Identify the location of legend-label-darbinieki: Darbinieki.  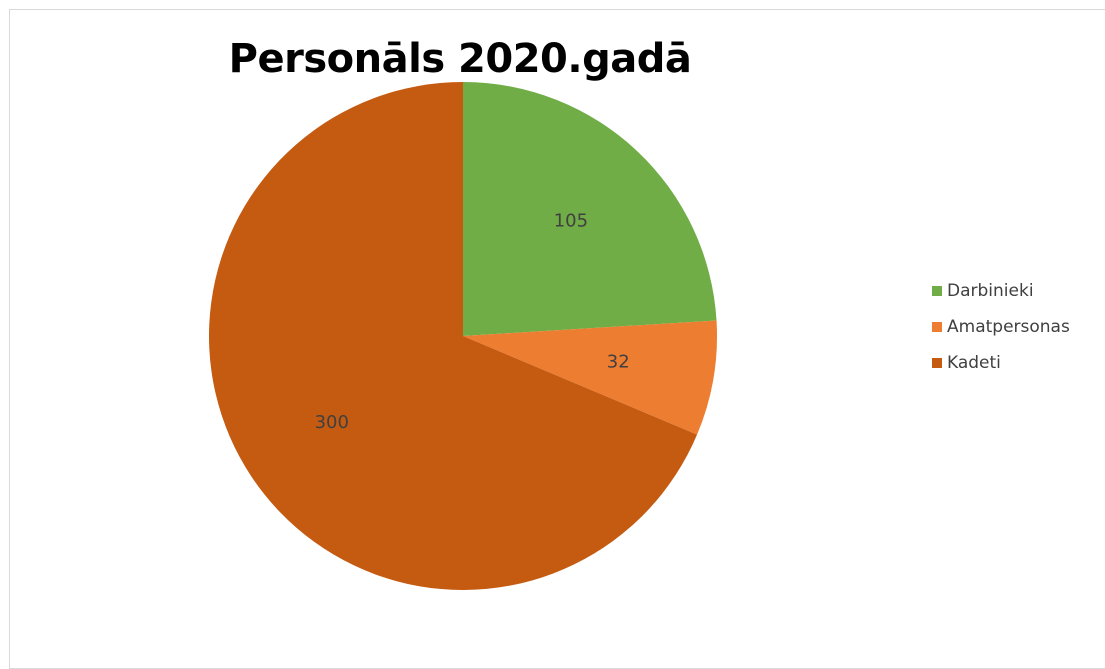
(990, 291).